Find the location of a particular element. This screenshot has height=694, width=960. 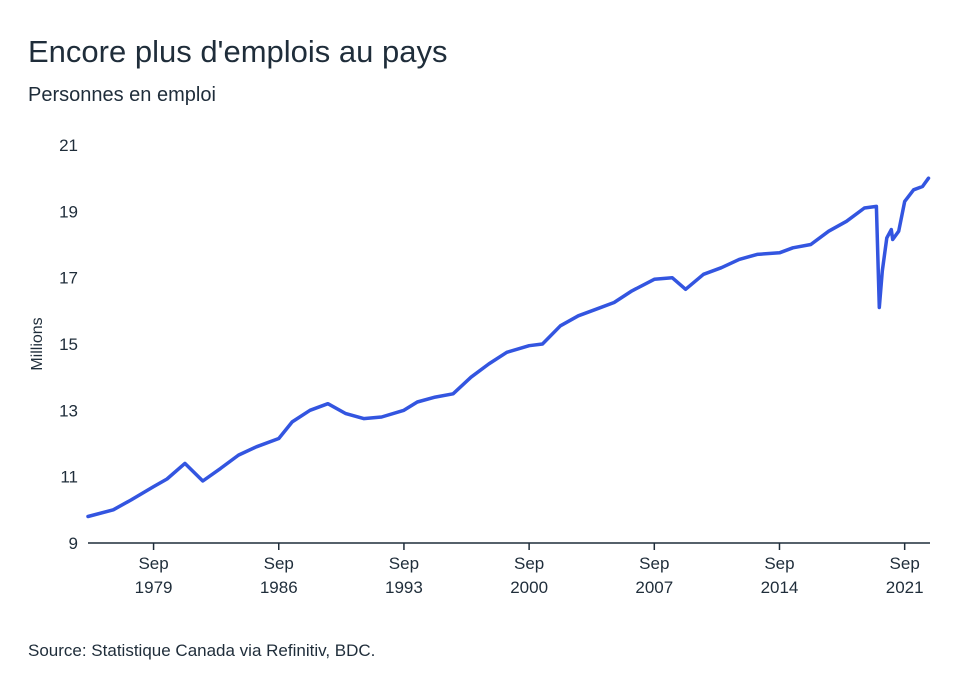

chart-title: Encore plus d'emplois au pays is located at coordinates (237, 51).